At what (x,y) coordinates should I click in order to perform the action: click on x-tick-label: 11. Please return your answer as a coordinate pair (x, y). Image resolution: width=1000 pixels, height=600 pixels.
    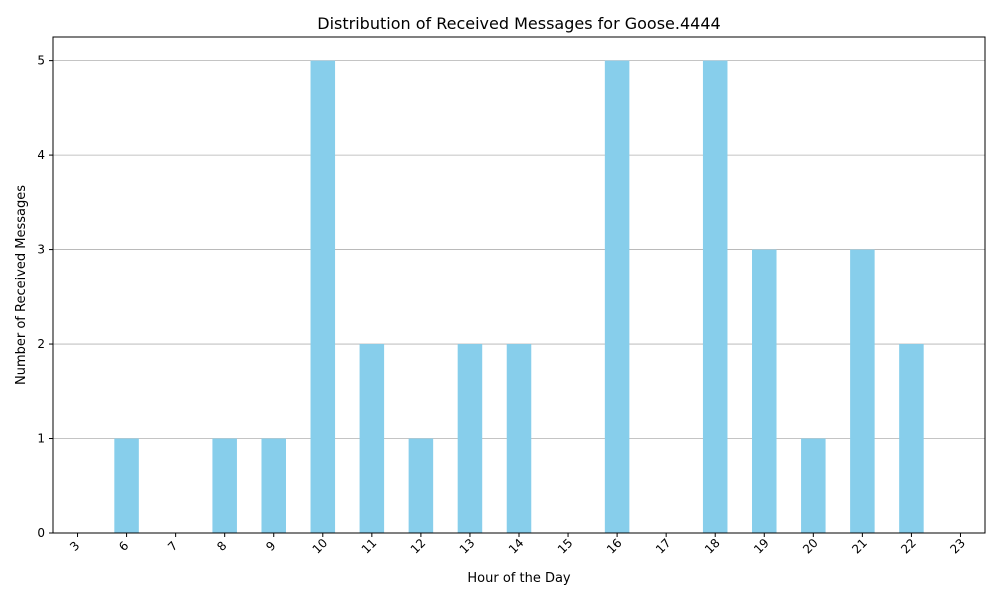
    Looking at the image, I should click on (369, 546).